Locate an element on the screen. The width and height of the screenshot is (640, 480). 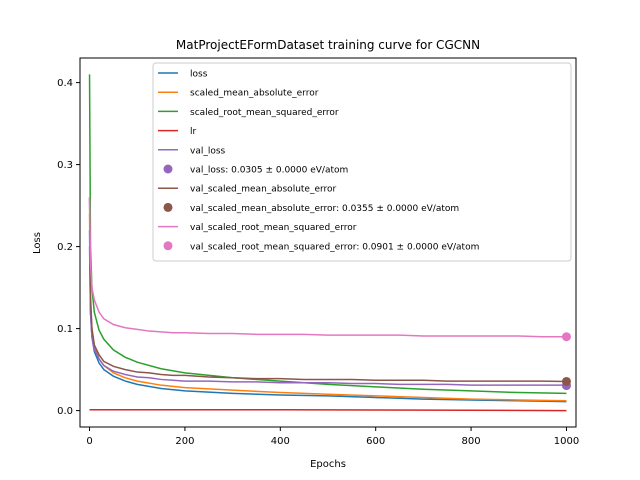
y-tick-label: 0.4 is located at coordinates (65, 83).